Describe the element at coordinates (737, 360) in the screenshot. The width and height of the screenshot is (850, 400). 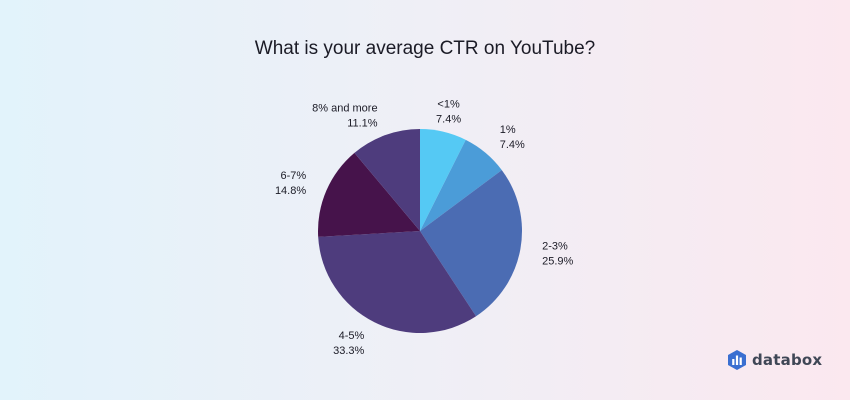
I see `databox-logo-icon` at that location.